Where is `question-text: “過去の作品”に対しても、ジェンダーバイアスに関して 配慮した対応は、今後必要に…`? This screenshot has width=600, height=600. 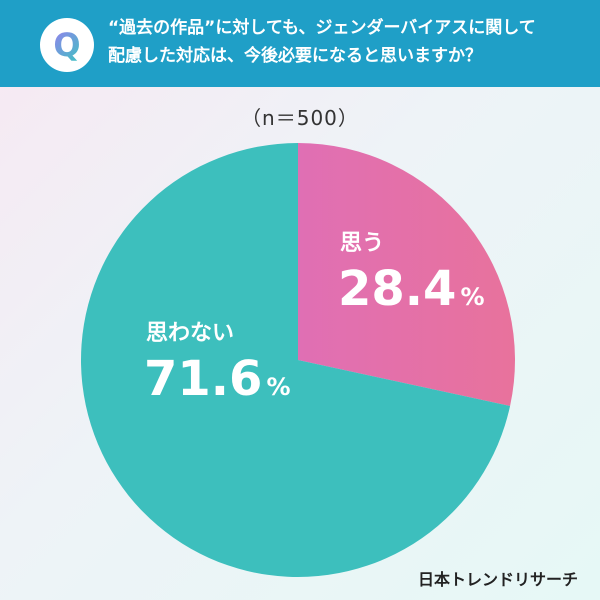 question-text: “過去の作品”に対しても、ジェンダーバイアスに関して 配慮した対応は、今後必要に… is located at coordinates (343, 42).